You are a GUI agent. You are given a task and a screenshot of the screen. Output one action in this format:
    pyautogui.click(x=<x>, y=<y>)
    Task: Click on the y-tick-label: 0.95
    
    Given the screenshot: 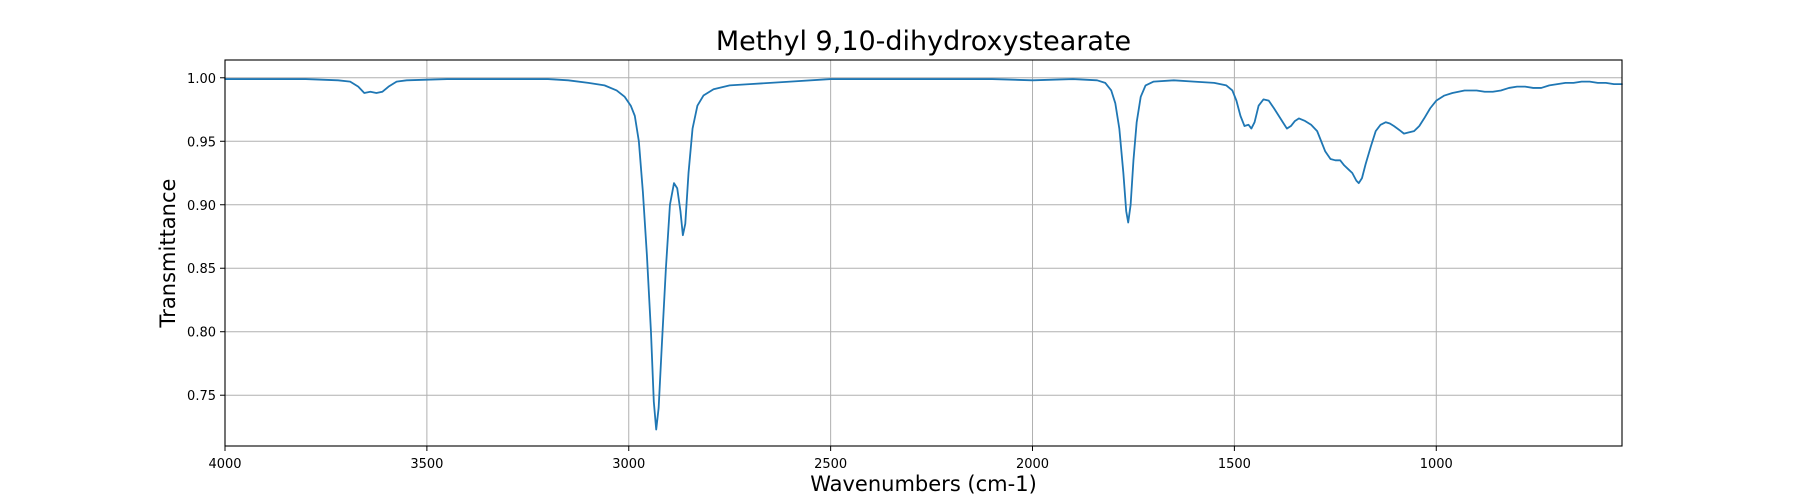 What is the action you would take?
    pyautogui.click(x=201, y=142)
    